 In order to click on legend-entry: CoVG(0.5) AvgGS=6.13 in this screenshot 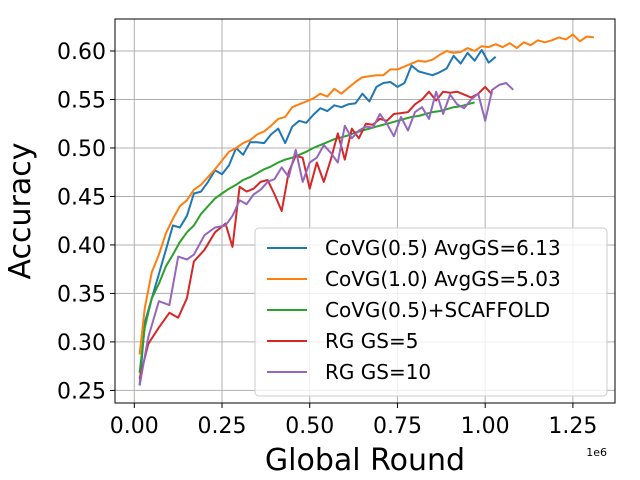, I will do `click(443, 248)`.